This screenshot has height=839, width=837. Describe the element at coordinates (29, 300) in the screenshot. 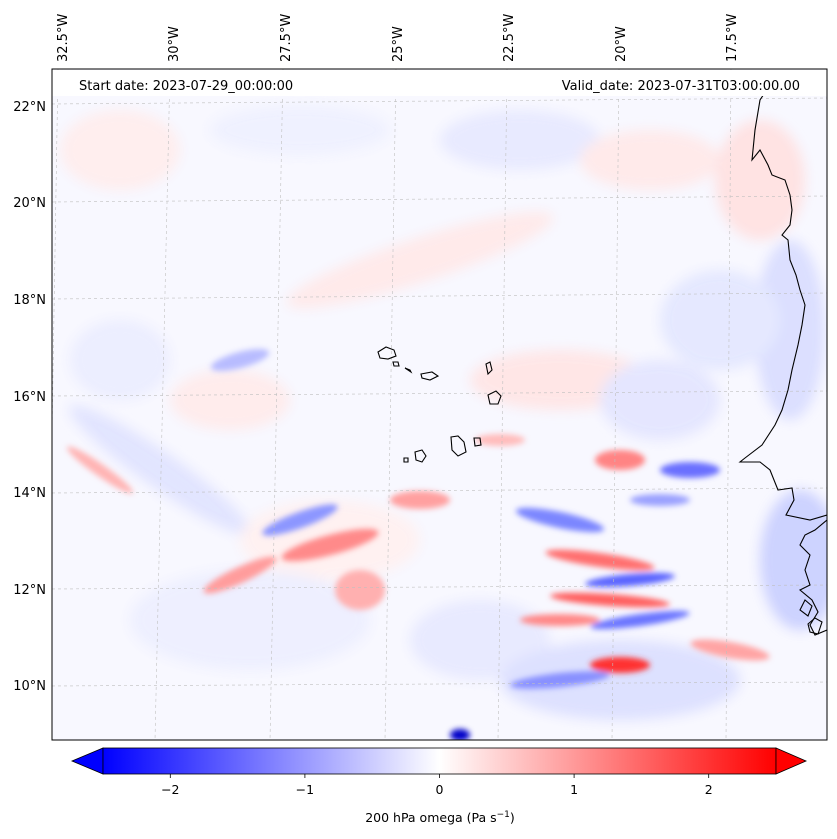

I see `lat-label-18n: 18°N` at that location.